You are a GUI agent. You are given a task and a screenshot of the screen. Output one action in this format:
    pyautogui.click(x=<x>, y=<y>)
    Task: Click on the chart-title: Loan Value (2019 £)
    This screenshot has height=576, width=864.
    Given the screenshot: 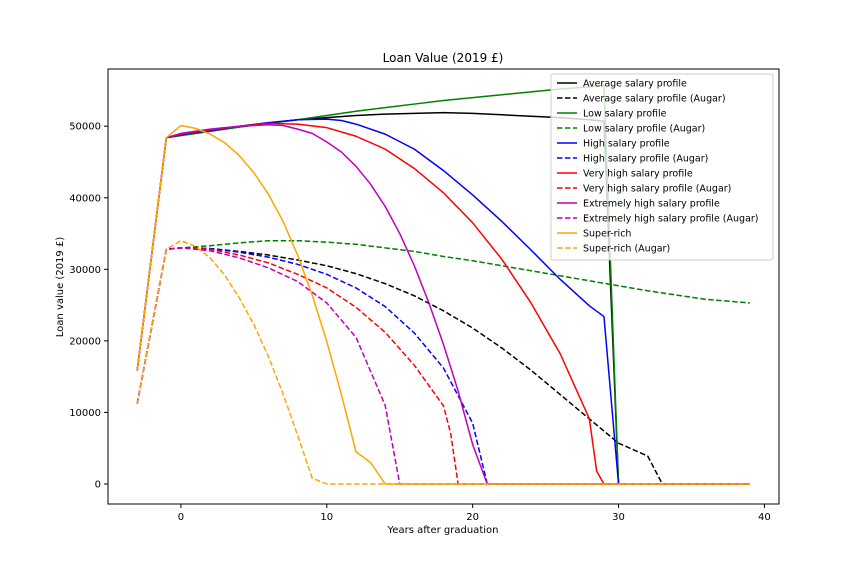 What is the action you would take?
    pyautogui.click(x=443, y=58)
    